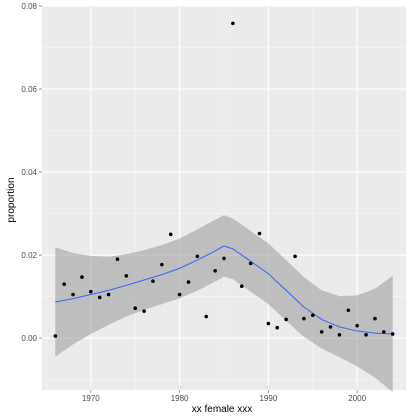 This screenshot has width=420, height=420. I want to click on y-axis-ticks: 0.00 0.02 0.04 0.06 0.08, so click(31, 172).